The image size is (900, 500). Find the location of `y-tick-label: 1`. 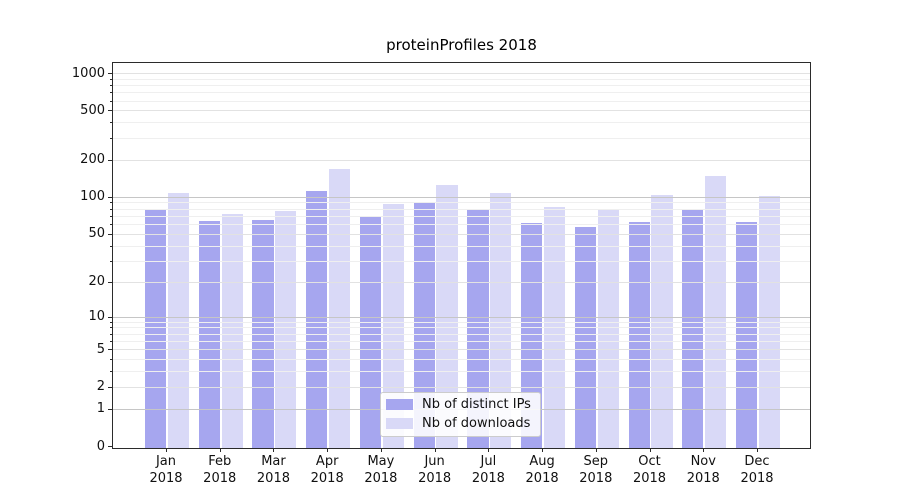

y-tick-label: 1 is located at coordinates (100, 409).